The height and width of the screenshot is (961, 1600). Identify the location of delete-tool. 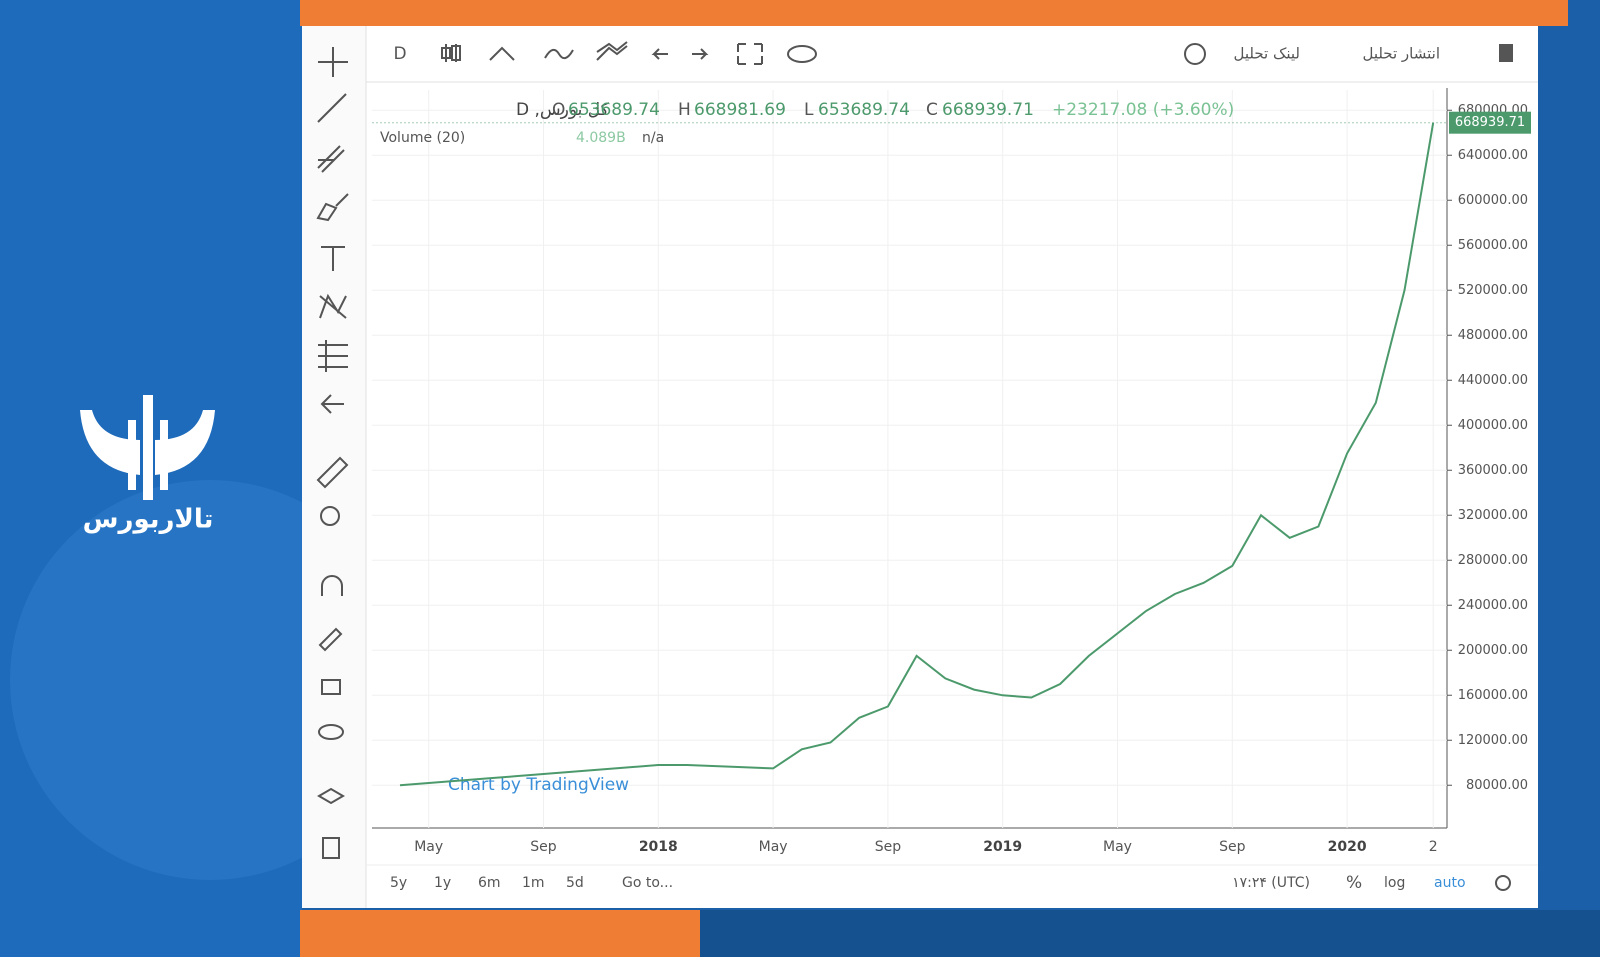
(331, 848).